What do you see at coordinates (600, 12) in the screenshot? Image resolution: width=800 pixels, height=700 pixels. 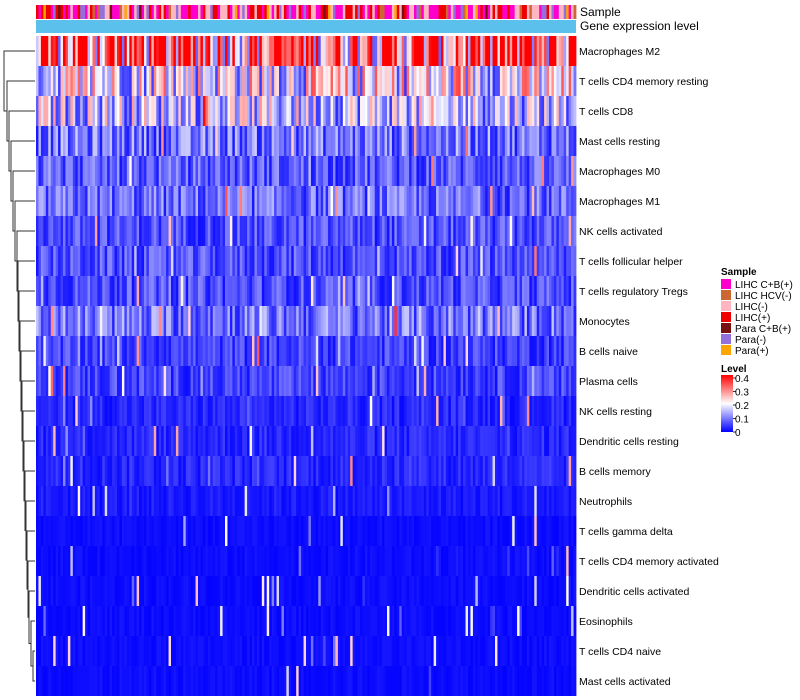 I see `sample-track-label: Sample` at bounding box center [600, 12].